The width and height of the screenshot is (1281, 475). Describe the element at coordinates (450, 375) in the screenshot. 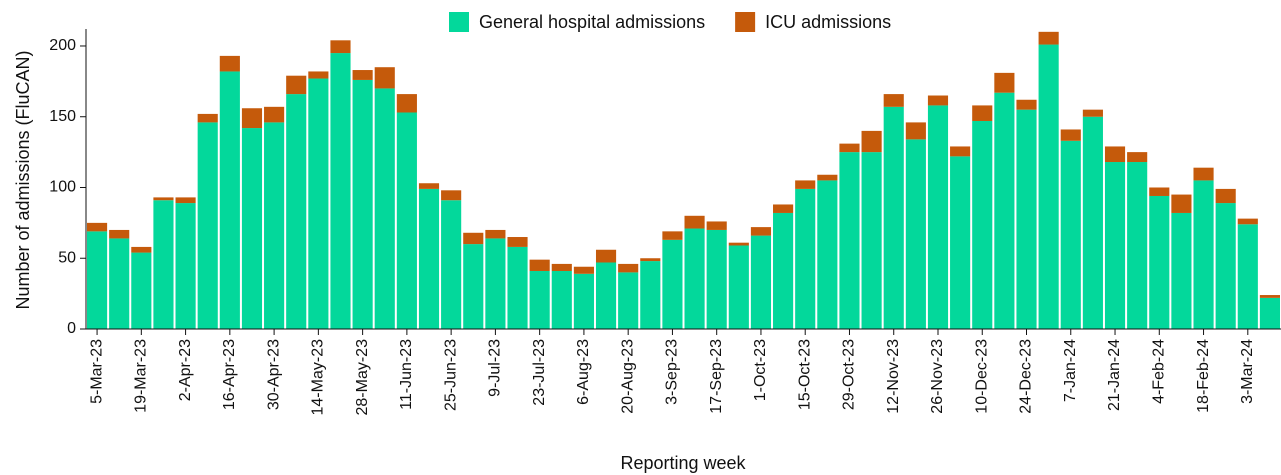

I see `x-tick-label: 25-Jun-23` at that location.